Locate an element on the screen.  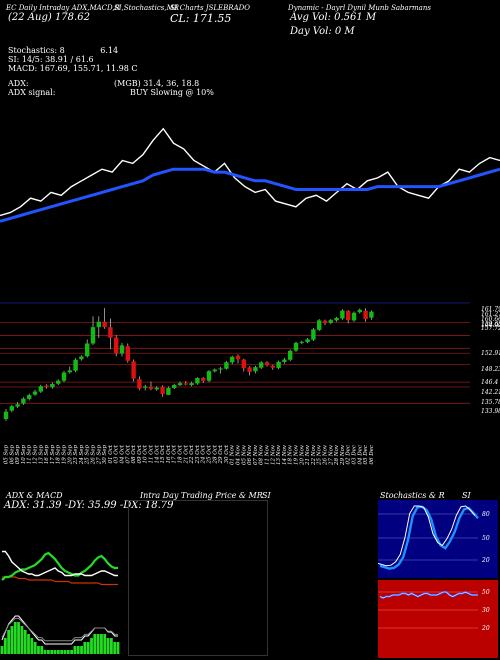
stochastics-line is located at coordinates (429, 537).